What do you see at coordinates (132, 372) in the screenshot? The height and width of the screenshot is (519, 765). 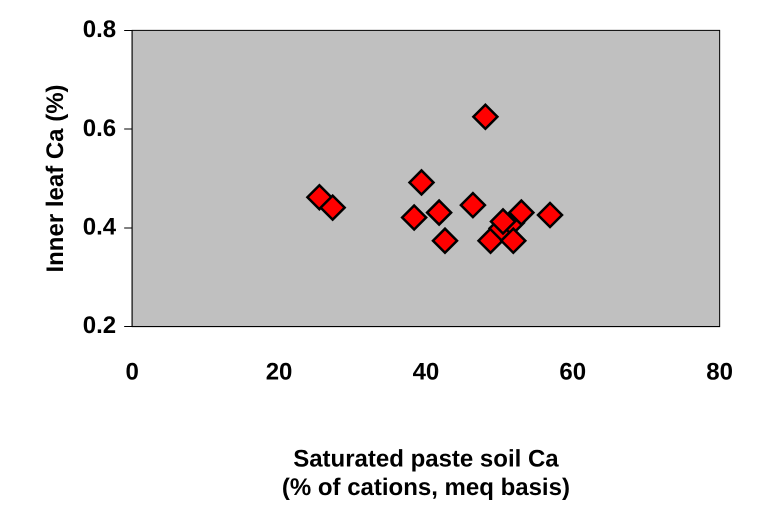 I see `x-tick-label: 0` at bounding box center [132, 372].